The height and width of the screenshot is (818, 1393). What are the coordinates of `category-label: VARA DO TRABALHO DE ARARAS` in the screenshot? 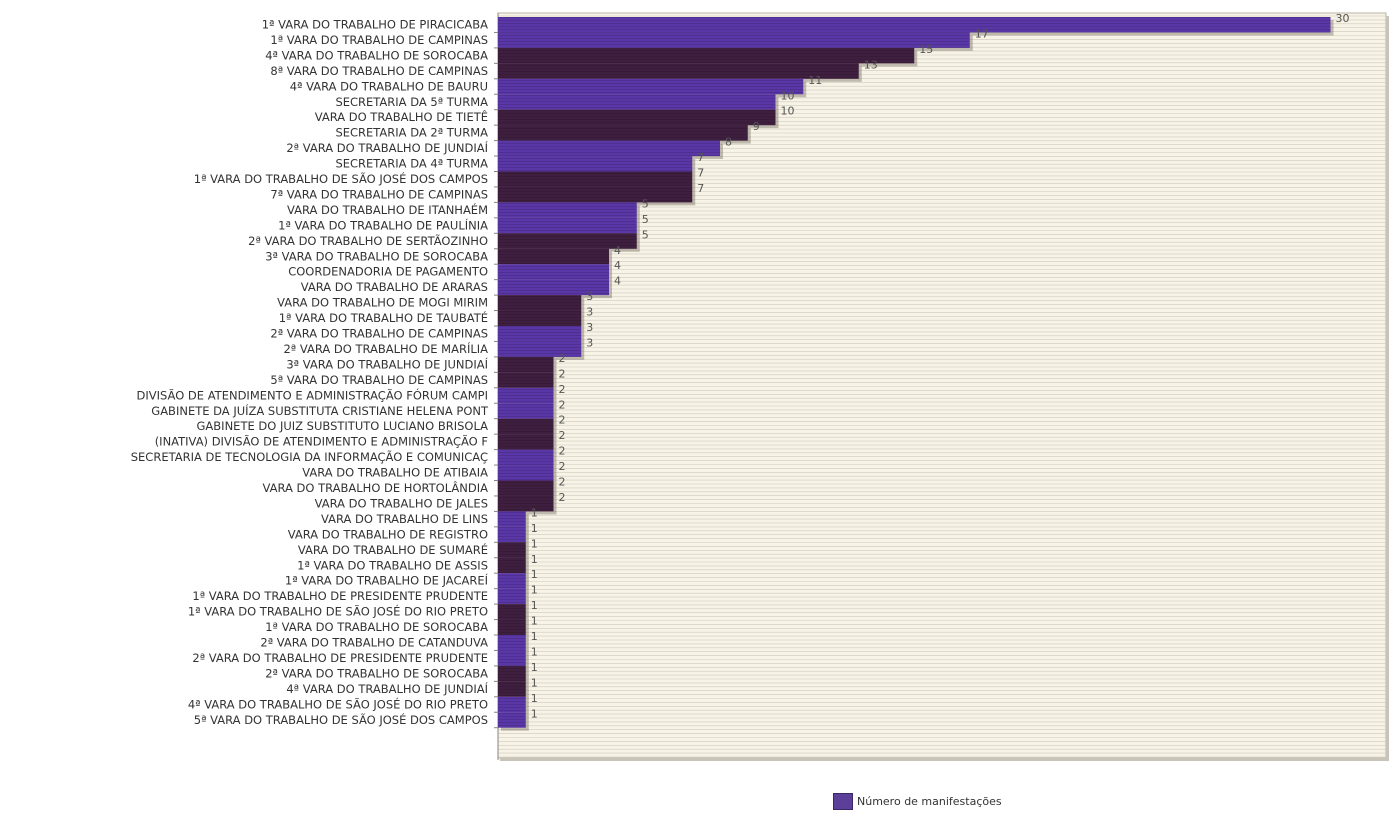 It's located at (394, 287).